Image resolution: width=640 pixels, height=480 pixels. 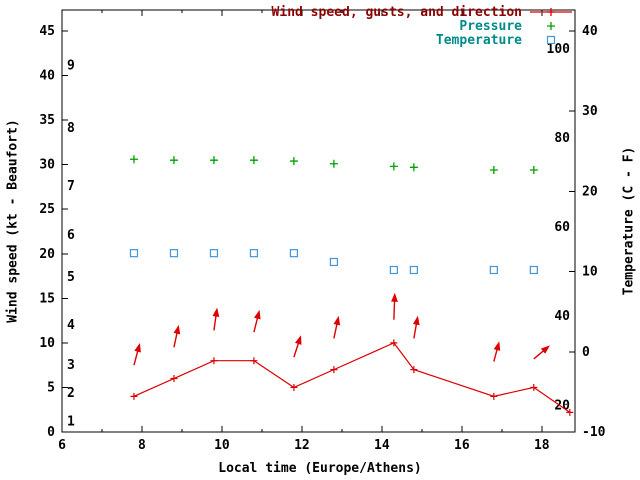 What do you see at coordinates (320, 468) in the screenshot?
I see `x-axis-title: Local time (Europe/Athens)` at bounding box center [320, 468].